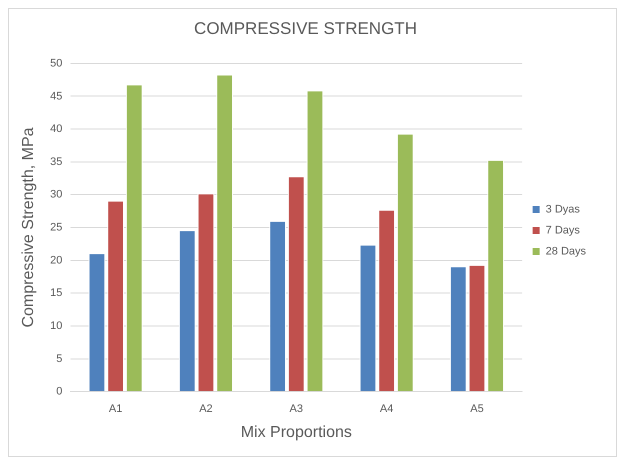  What do you see at coordinates (56, 228) in the screenshot?
I see `y-tick-label: 25` at bounding box center [56, 228].